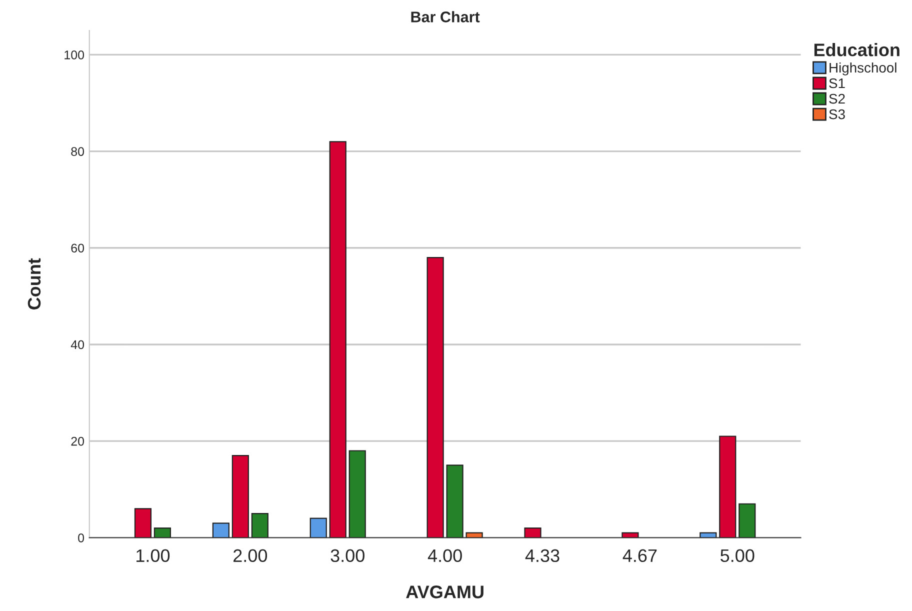  What do you see at coordinates (837, 114) in the screenshot?
I see `legend-label: S3` at bounding box center [837, 114].